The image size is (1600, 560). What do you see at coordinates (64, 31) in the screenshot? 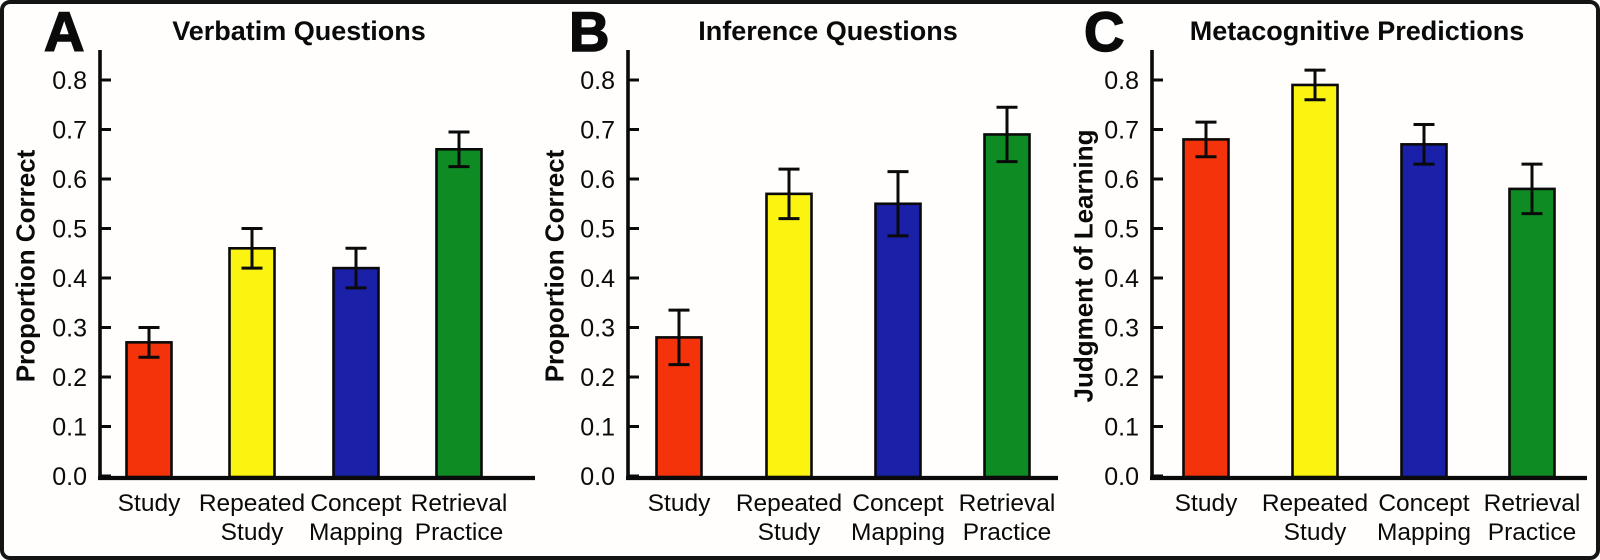
I see `panel-letter: A` at bounding box center [64, 31].